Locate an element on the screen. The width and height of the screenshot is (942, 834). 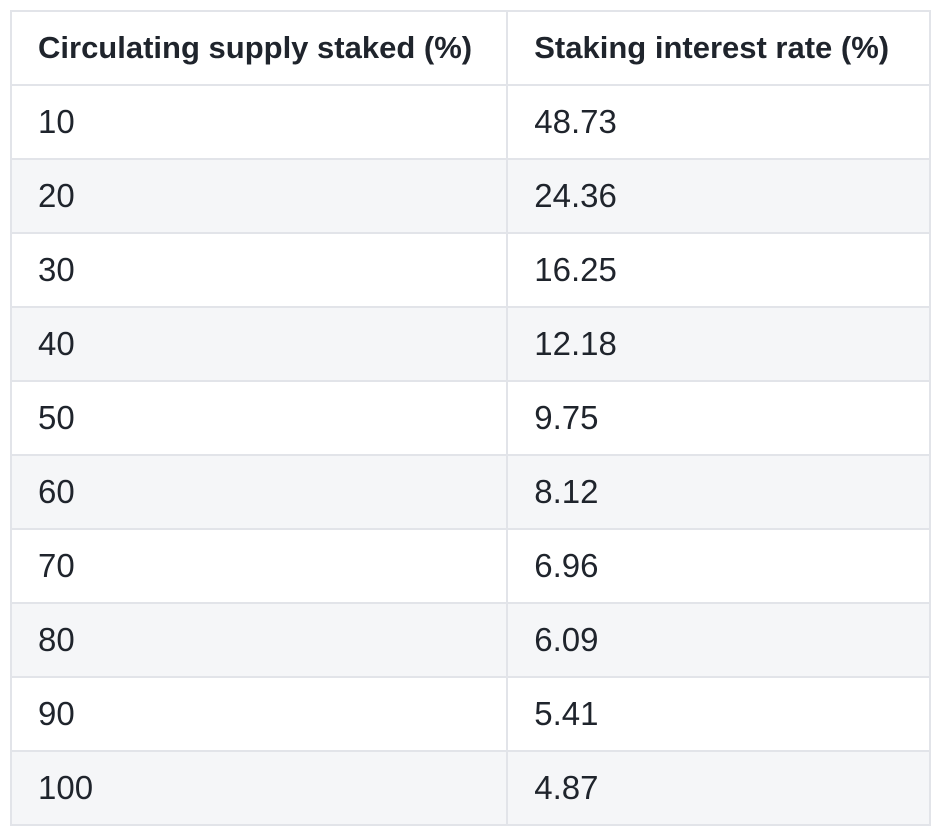
table-row: 30 16.25 is located at coordinates (470, 270).